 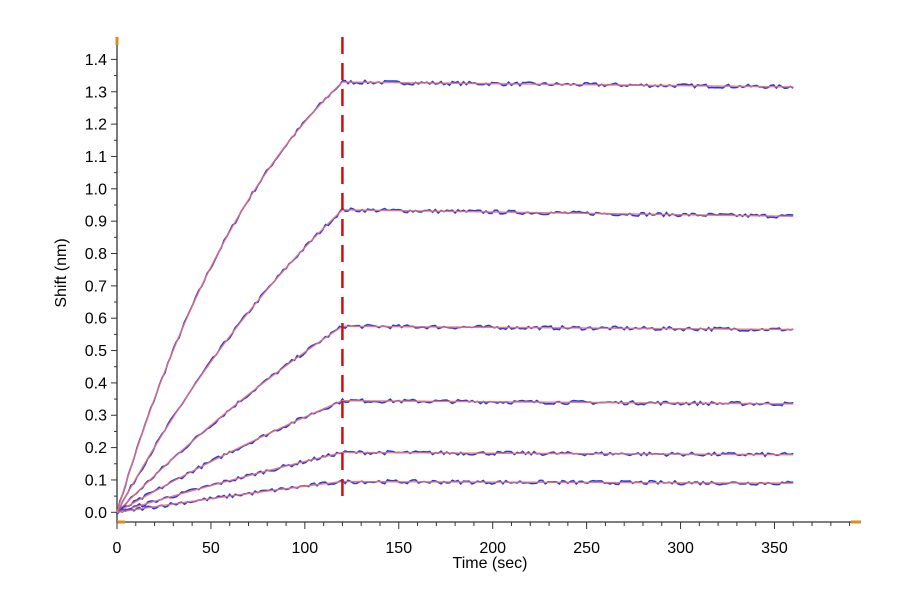 I want to click on y-tick-label: 1.2, so click(x=96, y=125).